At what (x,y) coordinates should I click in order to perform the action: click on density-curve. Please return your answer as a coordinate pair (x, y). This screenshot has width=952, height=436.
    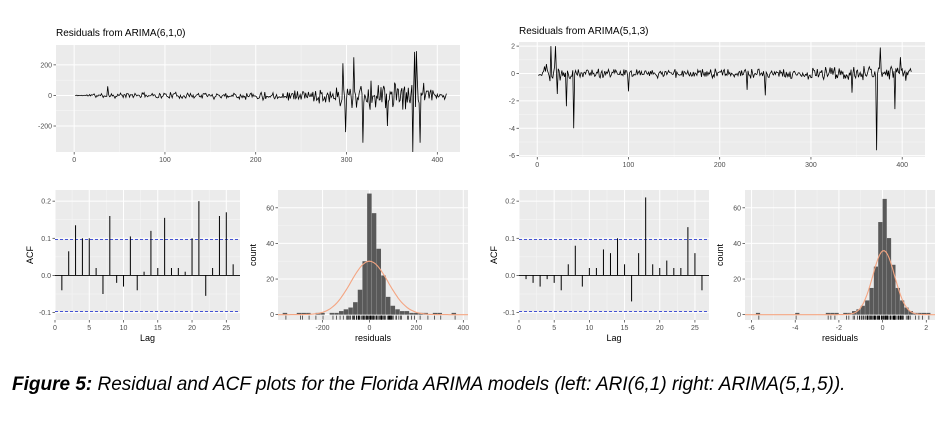
    Looking at the image, I should click on (373, 288).